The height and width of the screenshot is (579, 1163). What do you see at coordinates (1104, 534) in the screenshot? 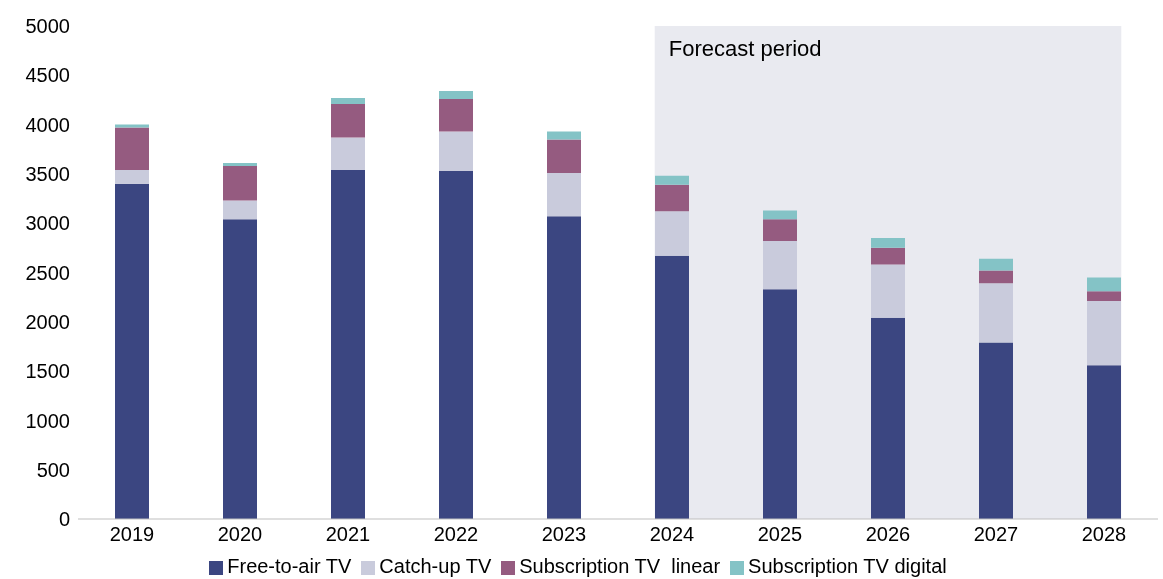
I see `x-tick-label: 2028` at bounding box center [1104, 534].